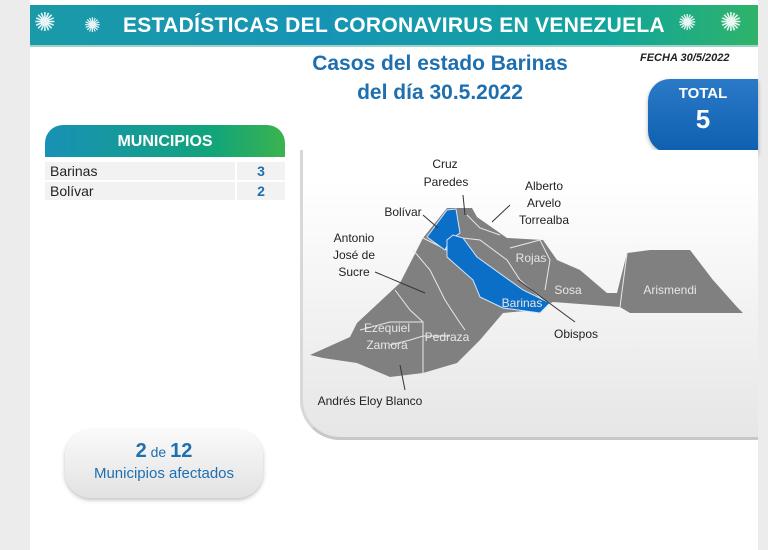 Image resolution: width=768 pixels, height=550 pixels. Describe the element at coordinates (576, 334) in the screenshot. I see `map-label: Obispos` at that location.